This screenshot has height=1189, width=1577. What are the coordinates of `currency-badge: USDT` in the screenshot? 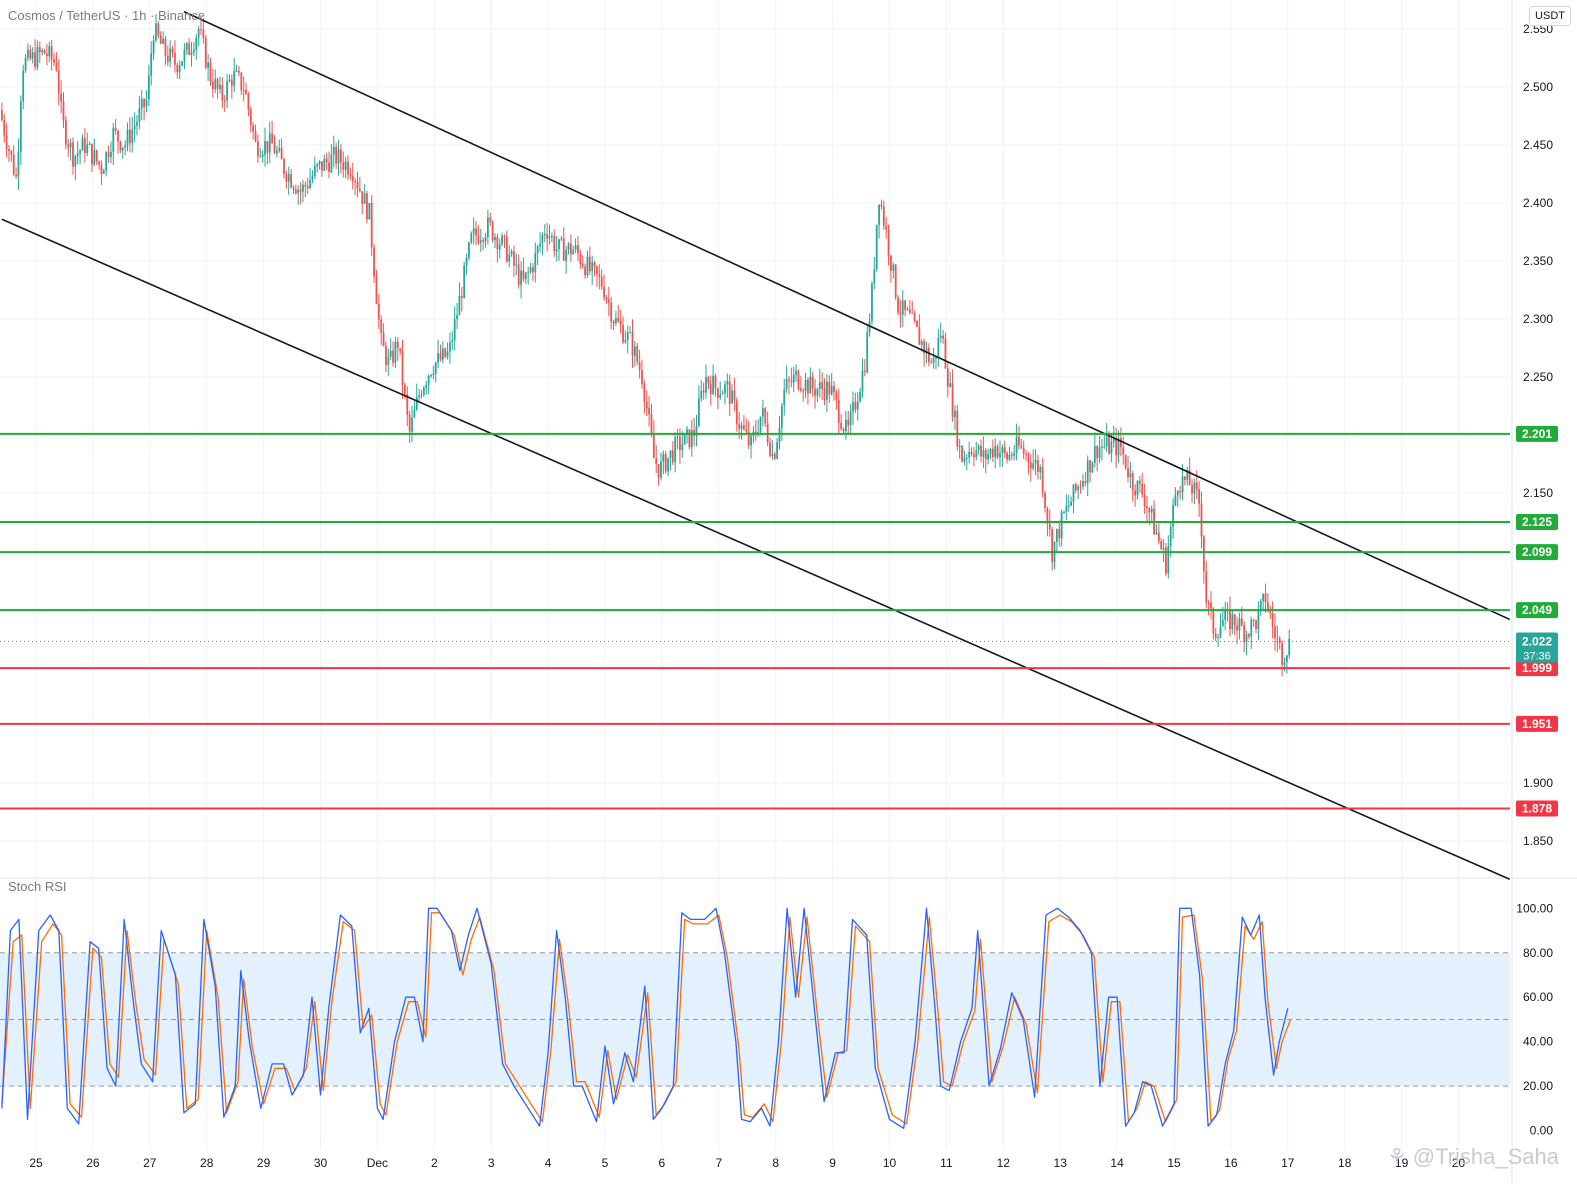 It's located at (1550, 16).